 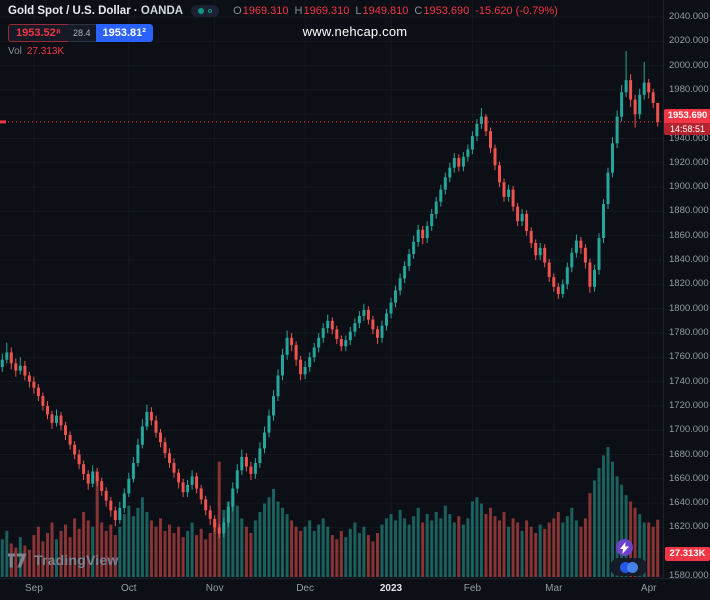 What do you see at coordinates (648, 588) in the screenshot?
I see `time-axis-label: Apr` at bounding box center [648, 588].